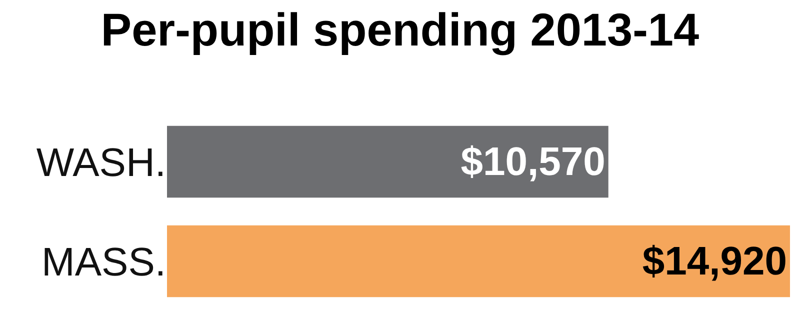 The width and height of the screenshot is (800, 329). I want to click on data-label: $14,920, so click(714, 261).